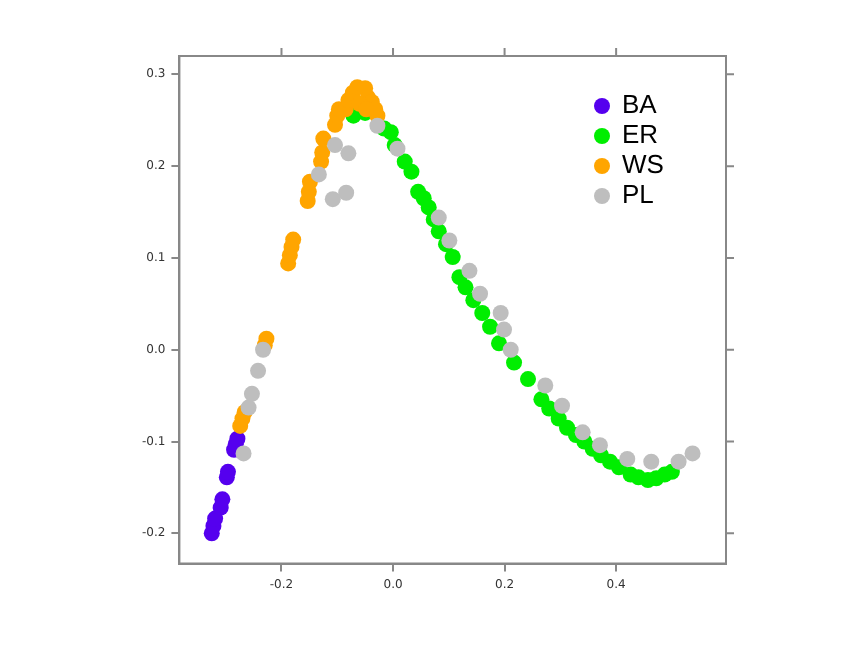 Image resolution: width=846 pixels, height=654 pixels. I want to click on legend-label: WS, so click(643, 164).